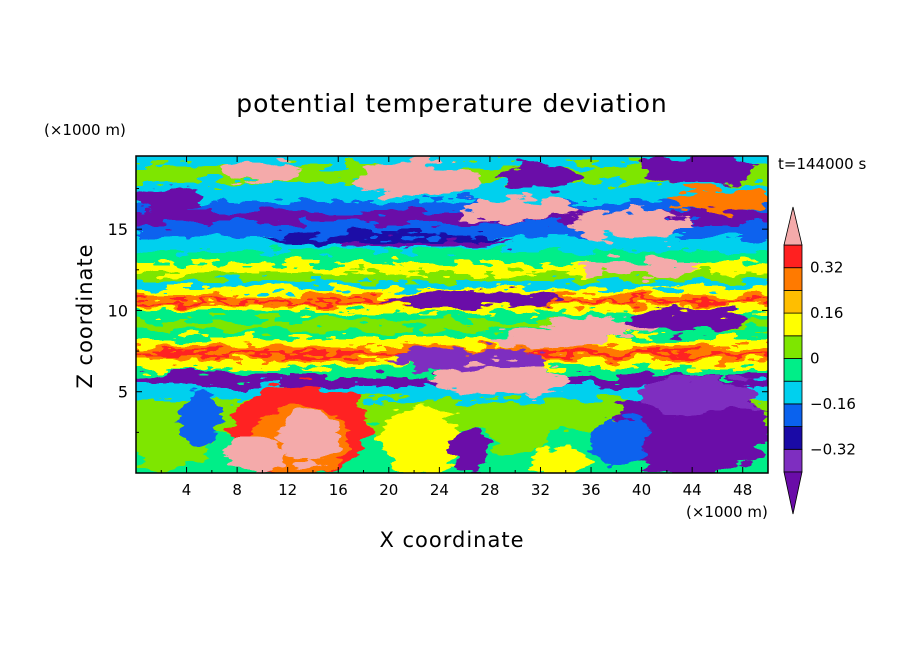  What do you see at coordinates (451, 540) in the screenshot?
I see `x-axis-label: X coordinate` at bounding box center [451, 540].